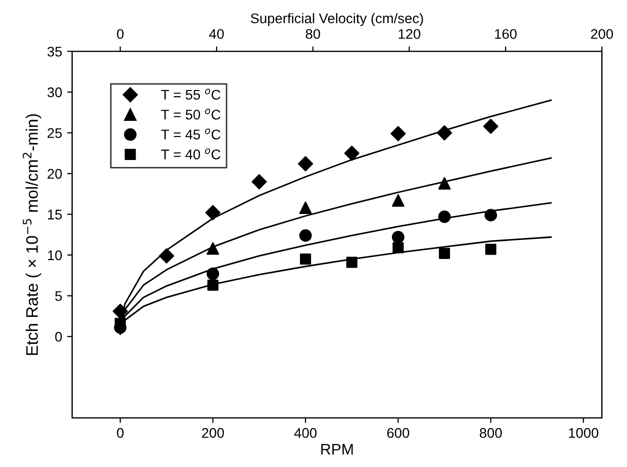 The width and height of the screenshot is (627, 467). What do you see at coordinates (120, 433) in the screenshot?
I see `x-tick-label: 0` at bounding box center [120, 433].